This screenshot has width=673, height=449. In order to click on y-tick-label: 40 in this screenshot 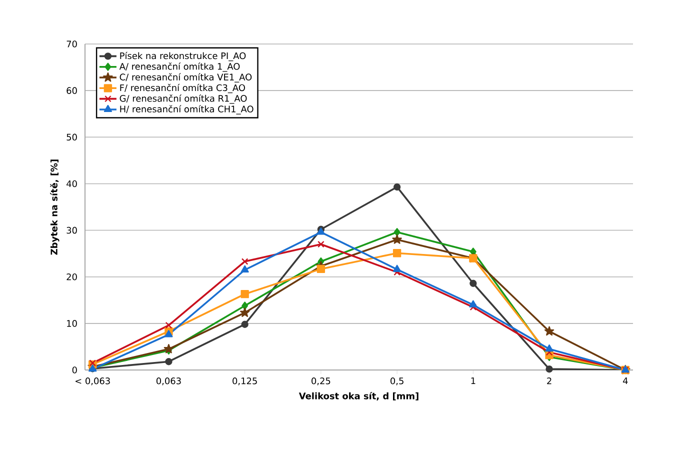, I will do `click(71, 184)`.